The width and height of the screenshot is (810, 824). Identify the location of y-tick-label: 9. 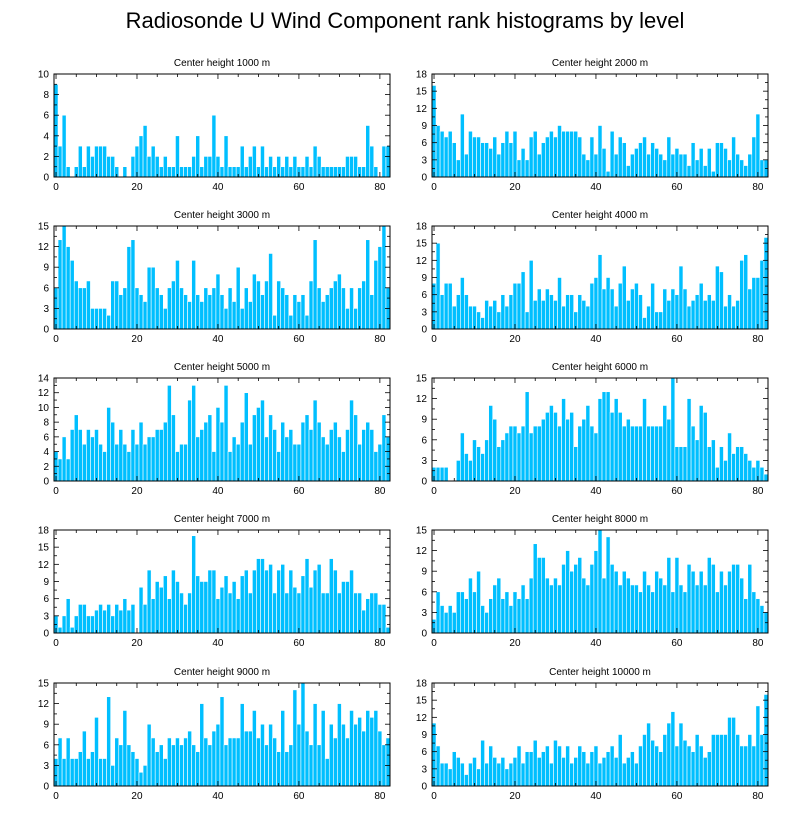
(424, 126).